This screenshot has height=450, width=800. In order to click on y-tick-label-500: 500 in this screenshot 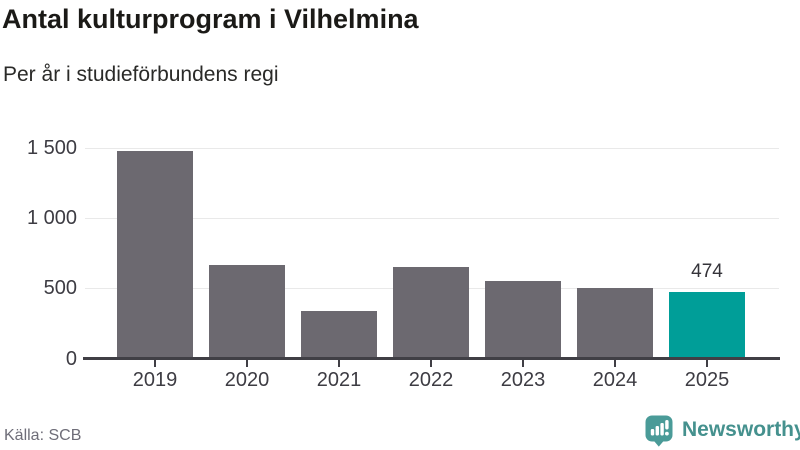, I will do `click(60, 288)`.